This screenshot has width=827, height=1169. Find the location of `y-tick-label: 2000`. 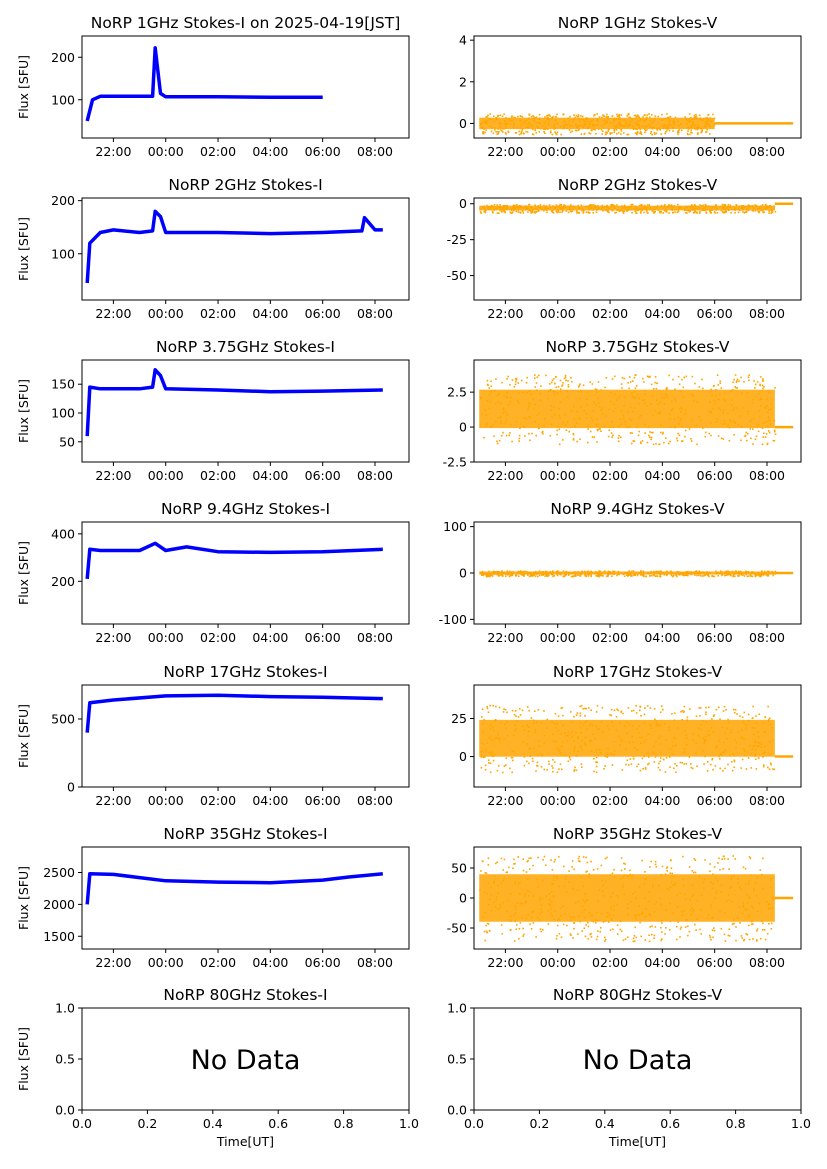

y-tick-label: 2000 is located at coordinates (59, 904).